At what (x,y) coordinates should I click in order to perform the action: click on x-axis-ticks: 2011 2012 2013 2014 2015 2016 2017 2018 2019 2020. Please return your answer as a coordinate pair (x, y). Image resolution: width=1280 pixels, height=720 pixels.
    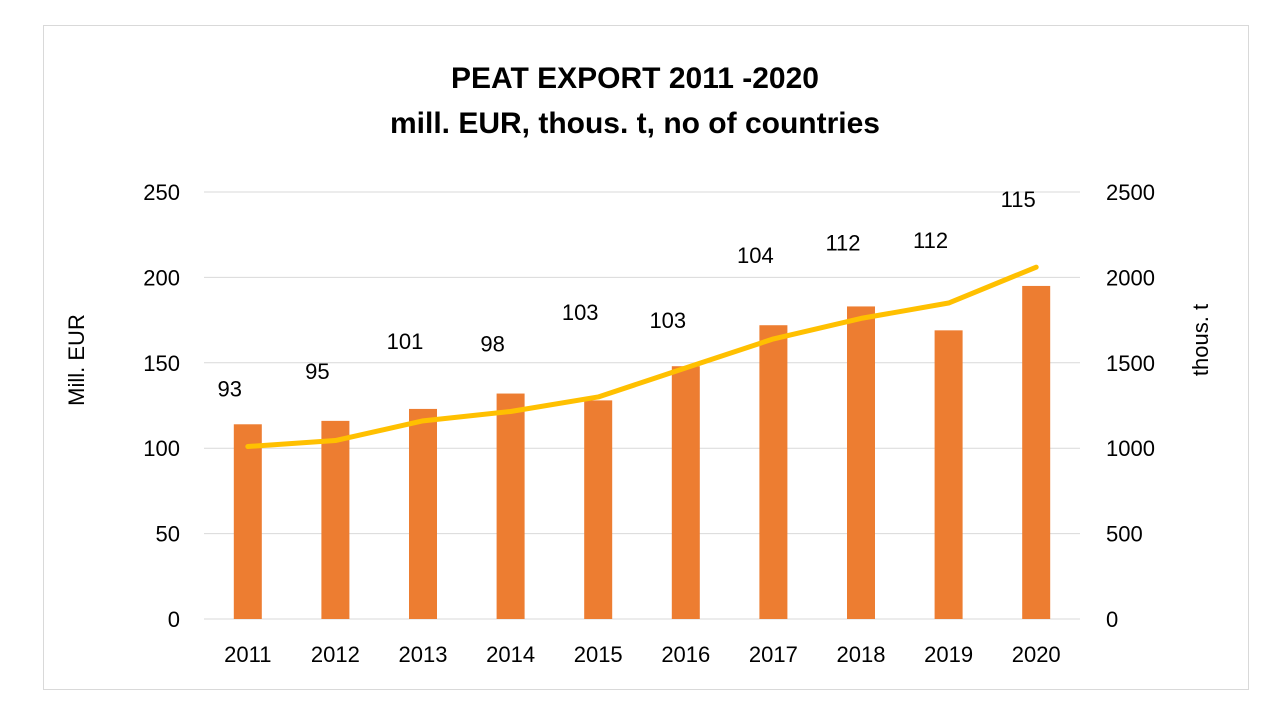
    Looking at the image, I should click on (642, 654).